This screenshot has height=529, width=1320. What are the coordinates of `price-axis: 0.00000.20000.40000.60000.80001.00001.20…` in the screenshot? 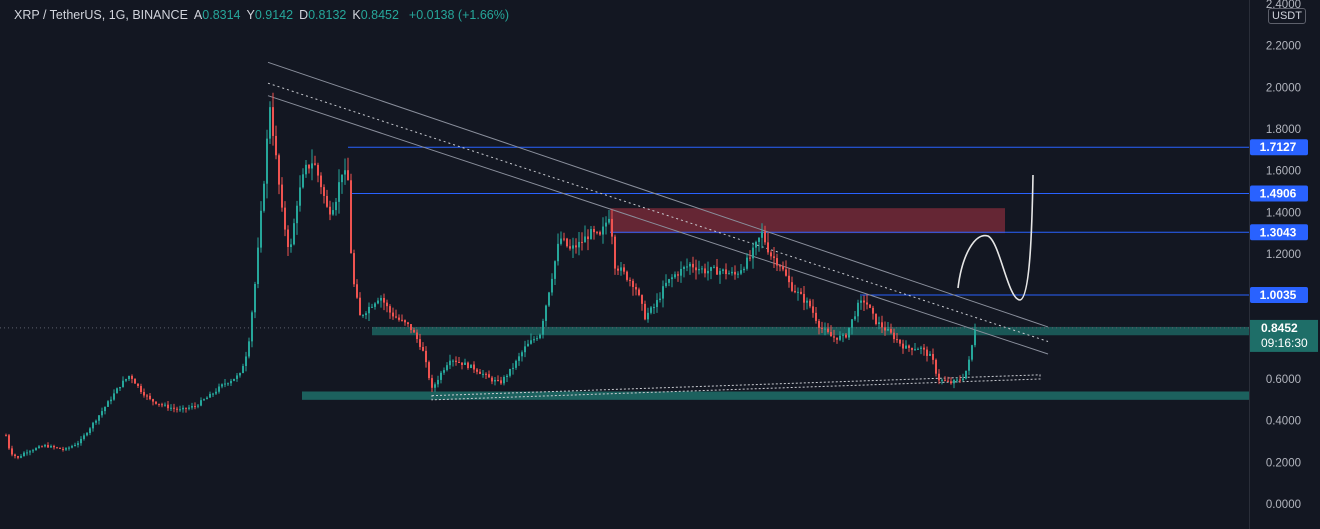 It's located at (1284, 264).